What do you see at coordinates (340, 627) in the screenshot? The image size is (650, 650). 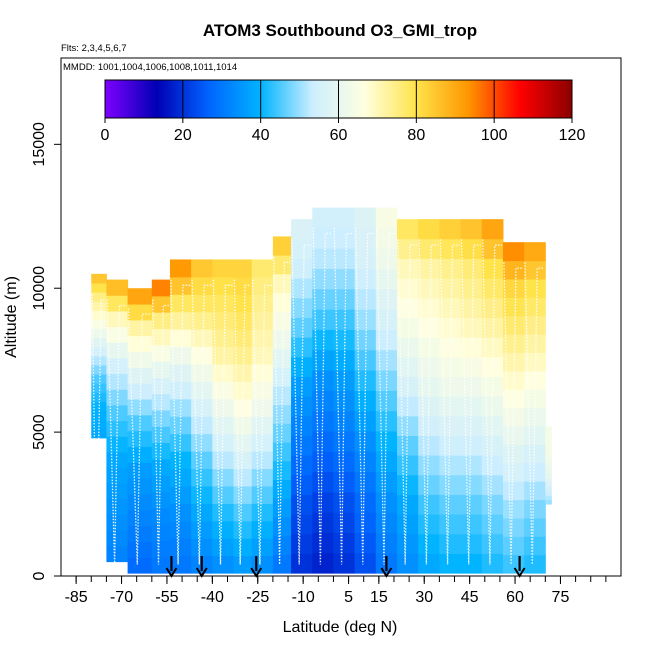 I see `x-axis-label: Latitude (deg N)` at bounding box center [340, 627].